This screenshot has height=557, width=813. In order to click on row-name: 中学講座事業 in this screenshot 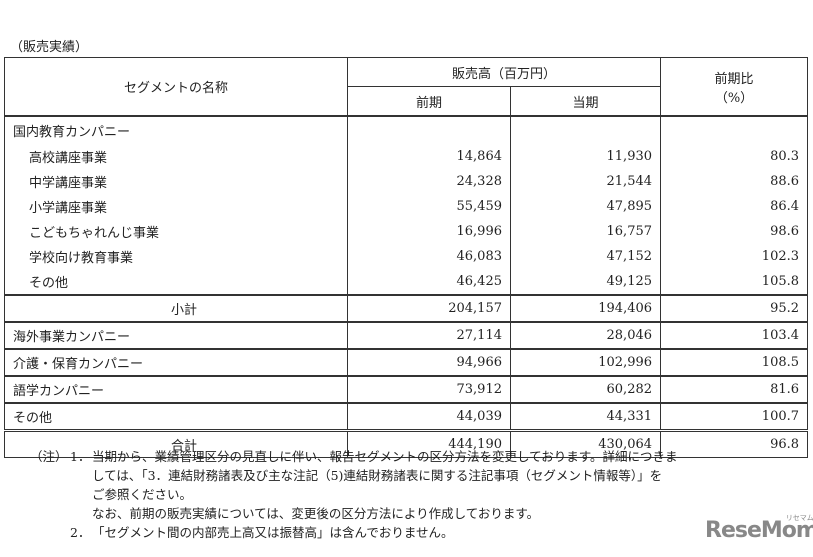, I will do `click(176, 181)`.